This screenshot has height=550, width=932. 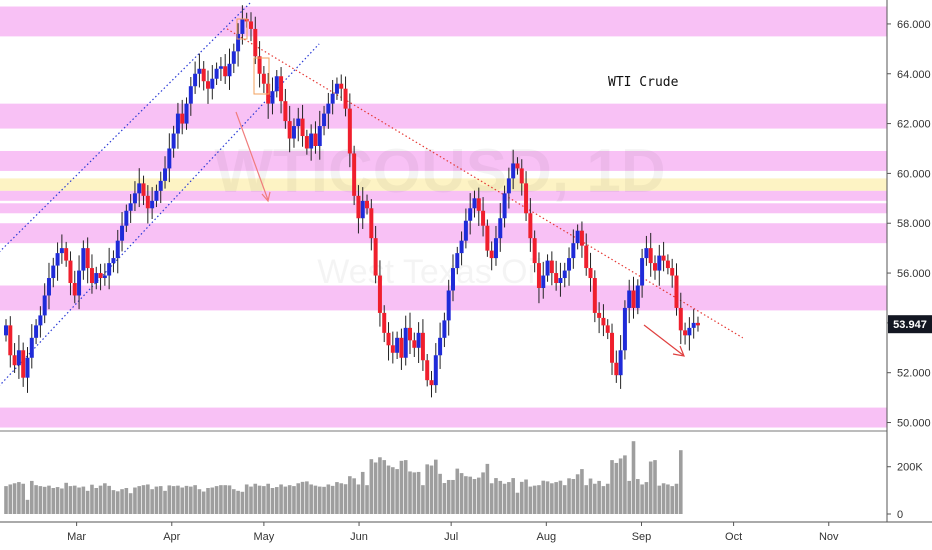 What do you see at coordinates (453, 532) in the screenshot?
I see `time-axis-ticks: Mar Apr May Jun Jul Aug Sep Oct Nov` at bounding box center [453, 532].